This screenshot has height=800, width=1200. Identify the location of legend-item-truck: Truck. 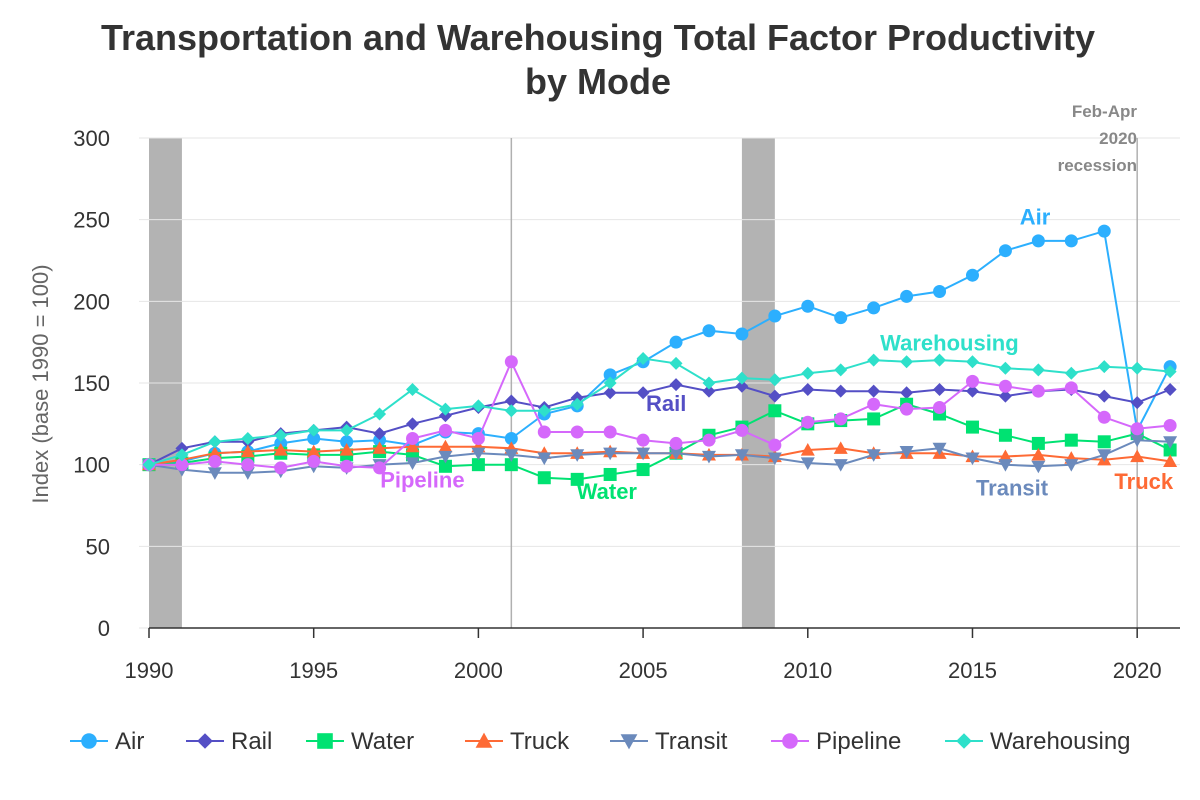
(517, 741).